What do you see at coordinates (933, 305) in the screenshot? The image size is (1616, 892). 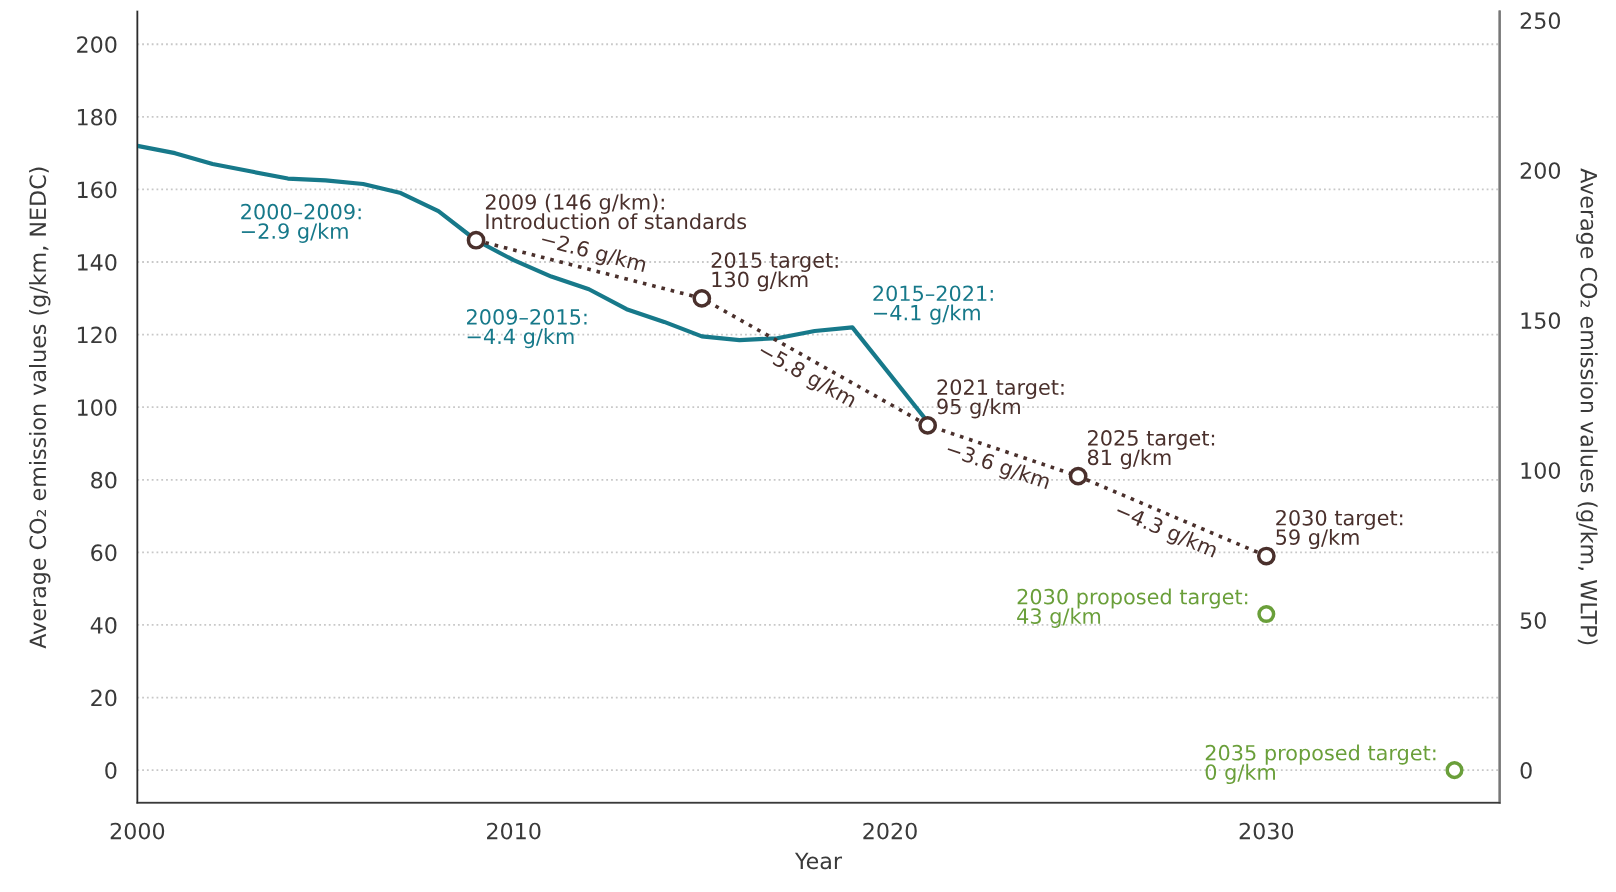 I see `annotation: 2015–2021: −4.1 g/km` at bounding box center [933, 305].